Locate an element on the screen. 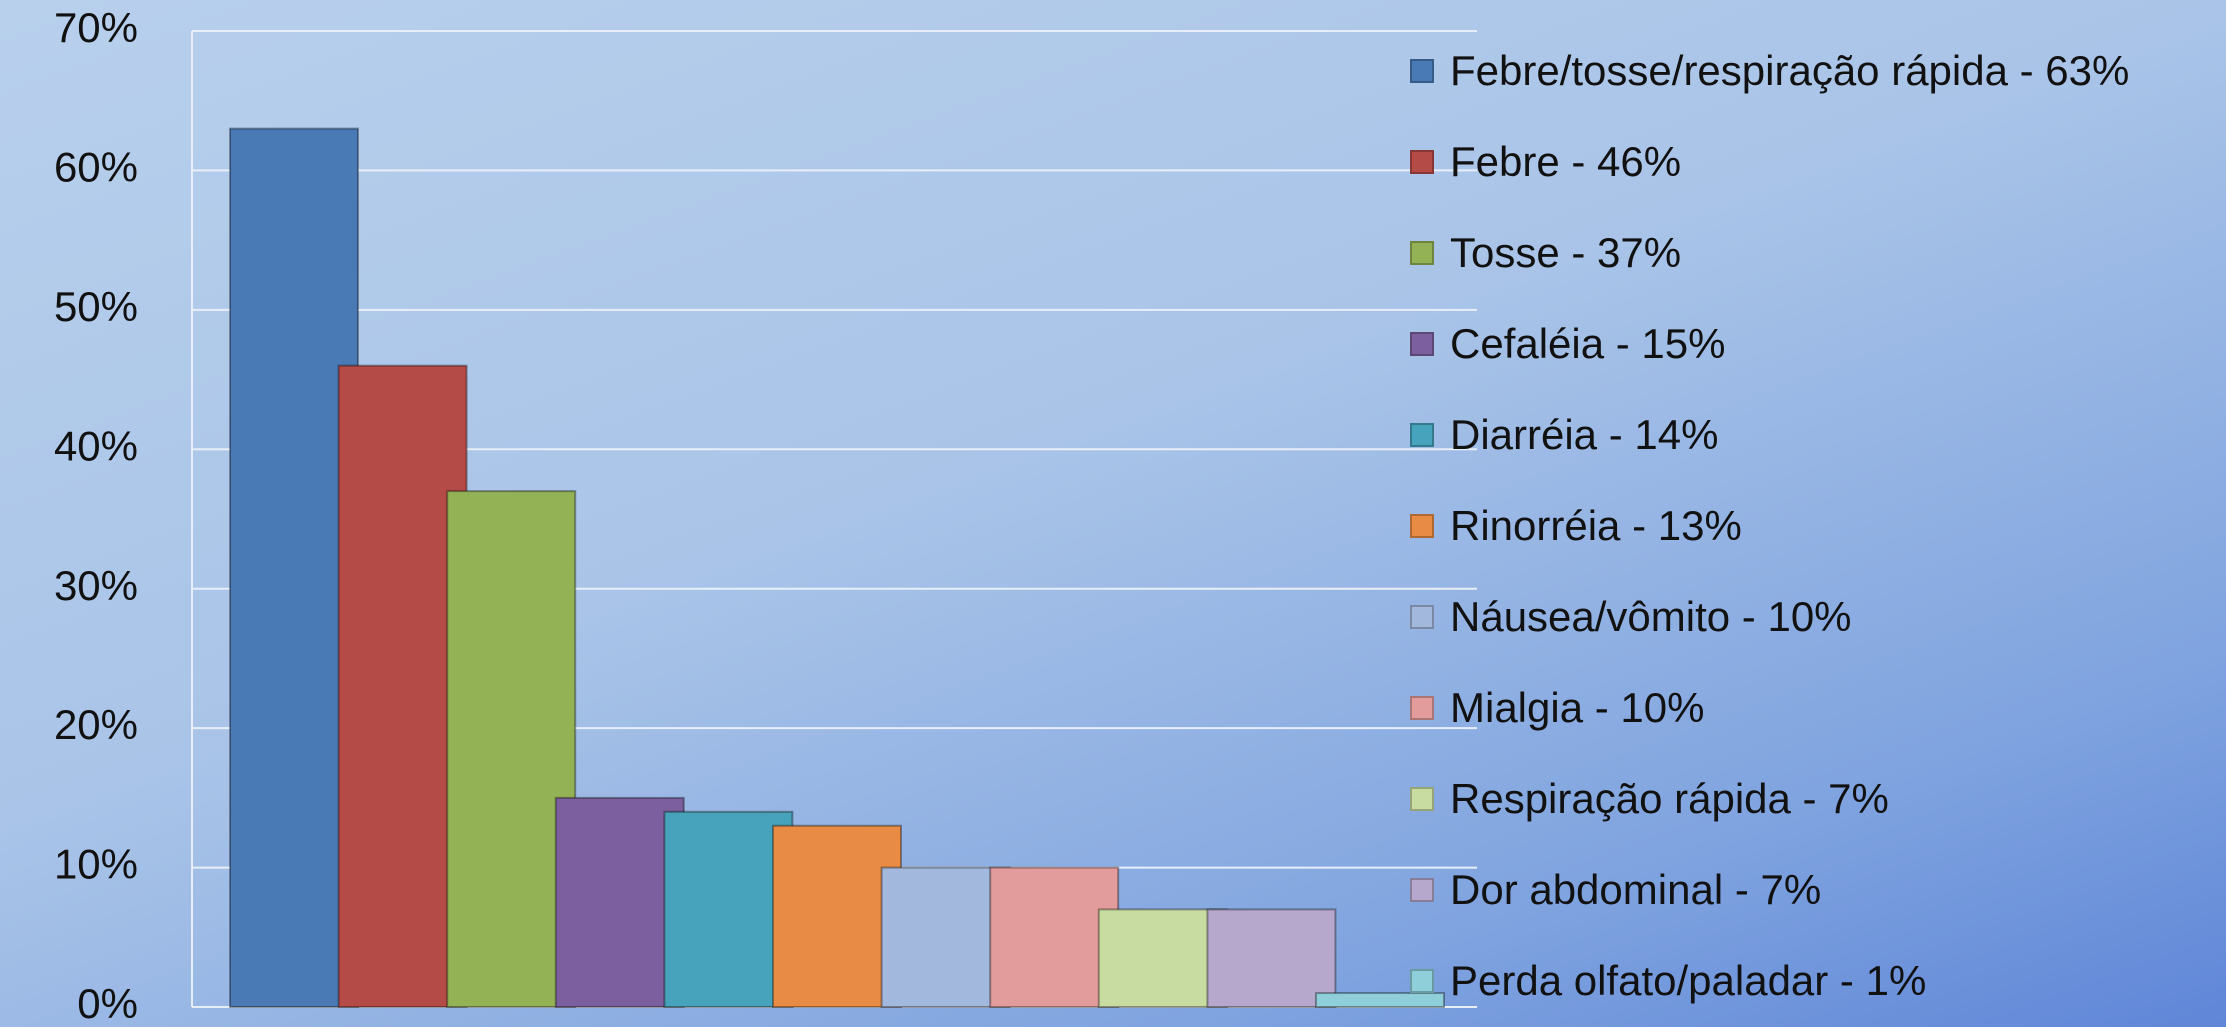  legend-label: Cefaléia - 15% is located at coordinates (1588, 343).